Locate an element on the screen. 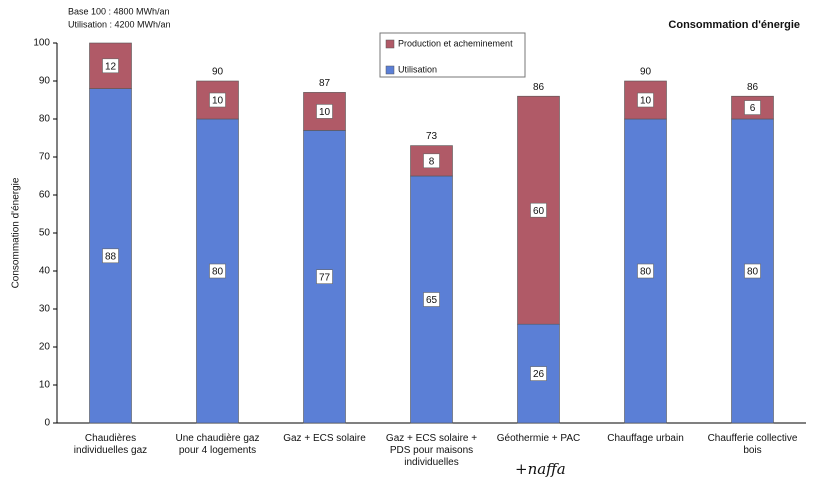  y-tick-label: 40 is located at coordinates (45, 271).